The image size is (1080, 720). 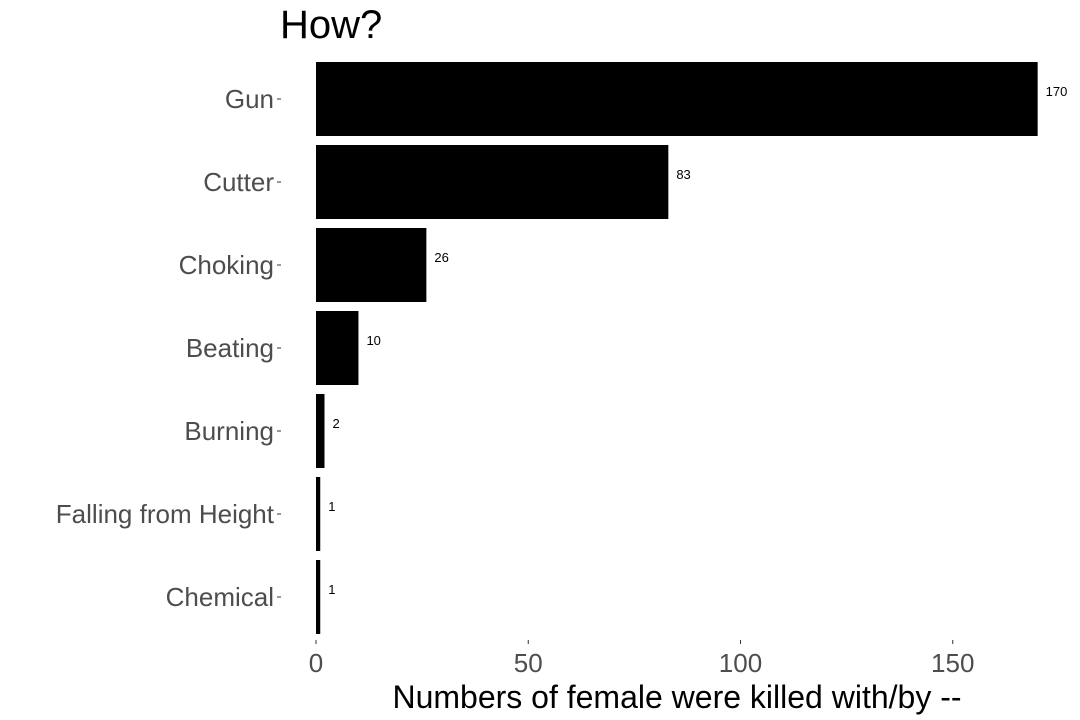 I want to click on x-axis-ticks: 0 50 100 150, so click(x=641, y=659).